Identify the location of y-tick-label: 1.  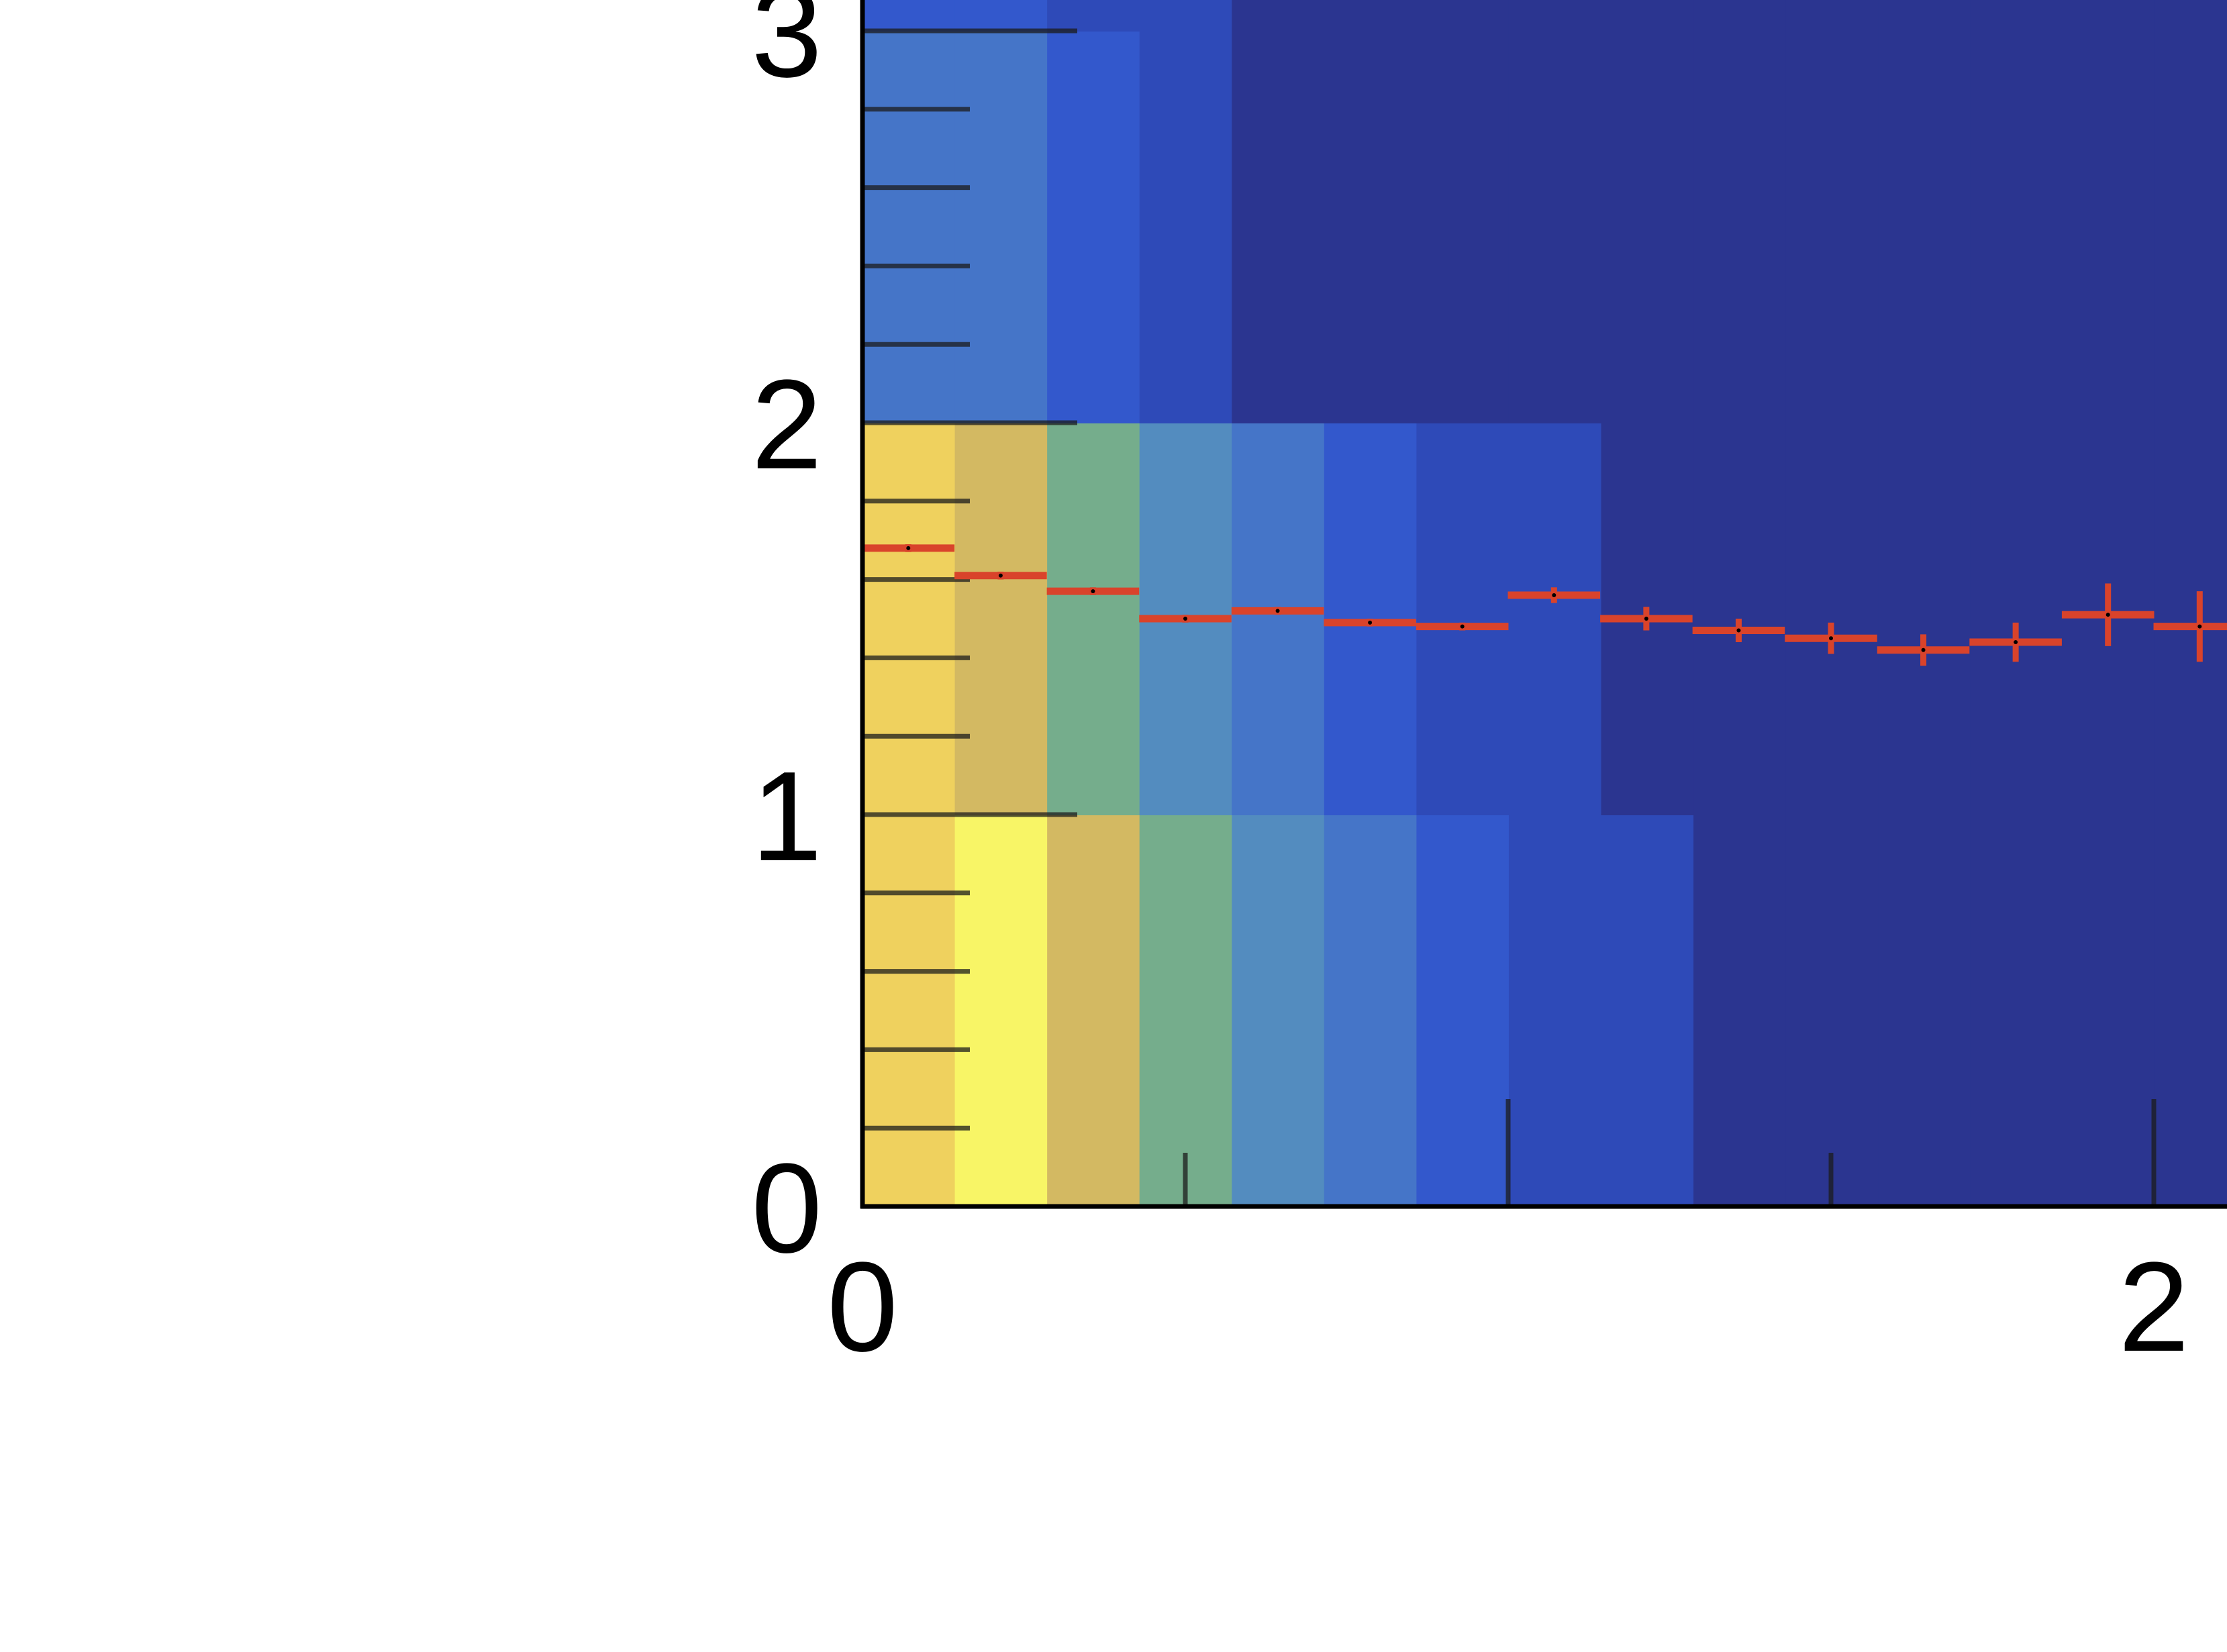
(786, 816).